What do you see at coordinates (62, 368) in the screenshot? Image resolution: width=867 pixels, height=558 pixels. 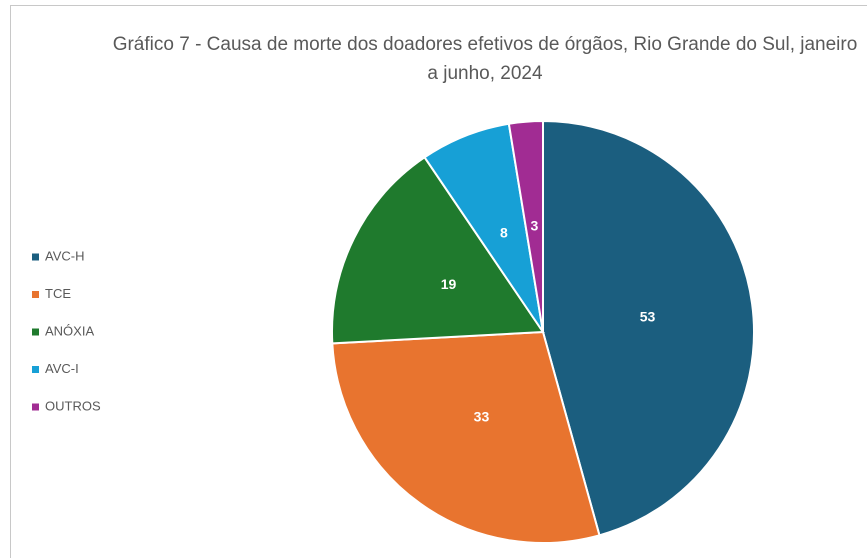 I see `legend-label: AVC-I` at bounding box center [62, 368].